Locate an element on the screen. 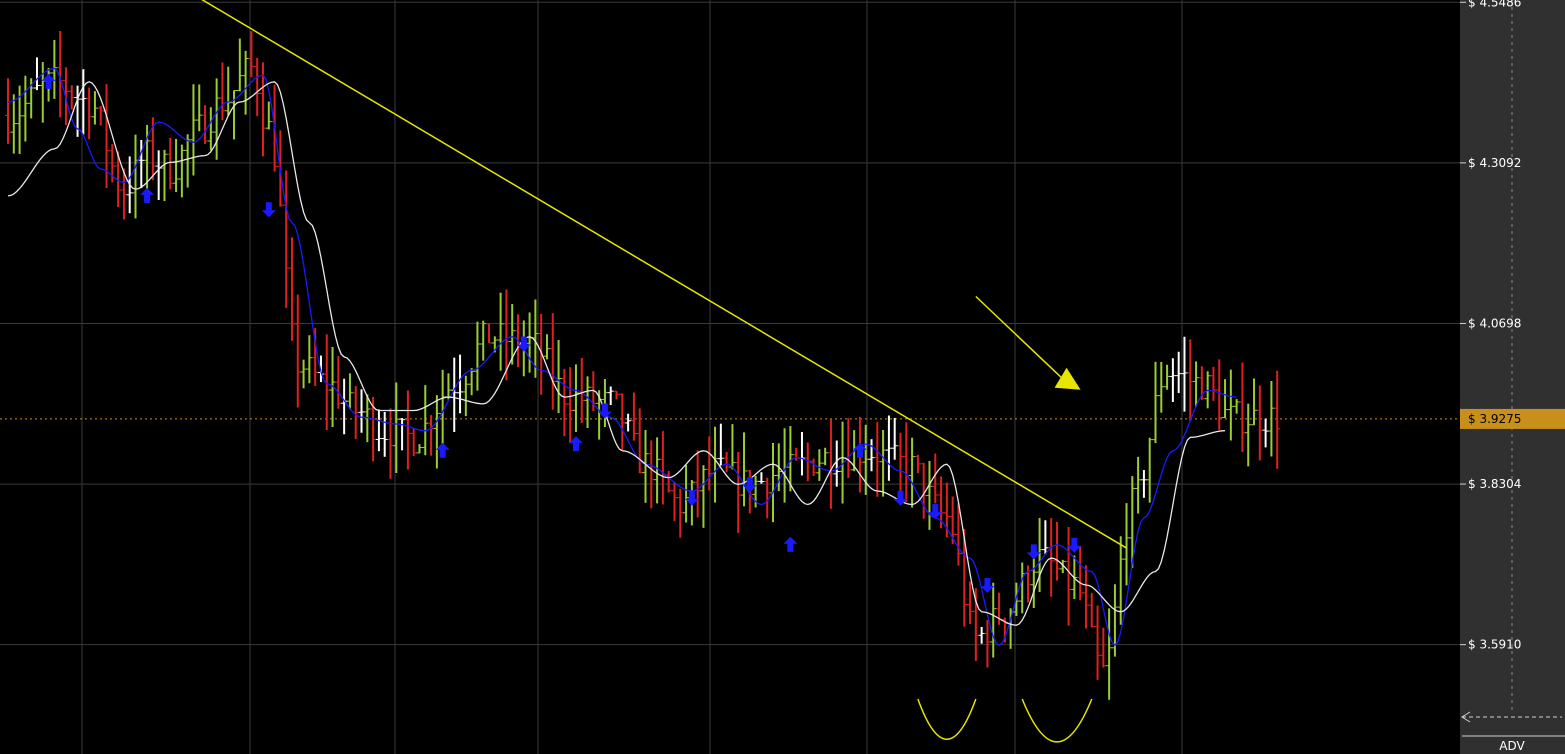  price-axis-panel is located at coordinates (1512, 377).